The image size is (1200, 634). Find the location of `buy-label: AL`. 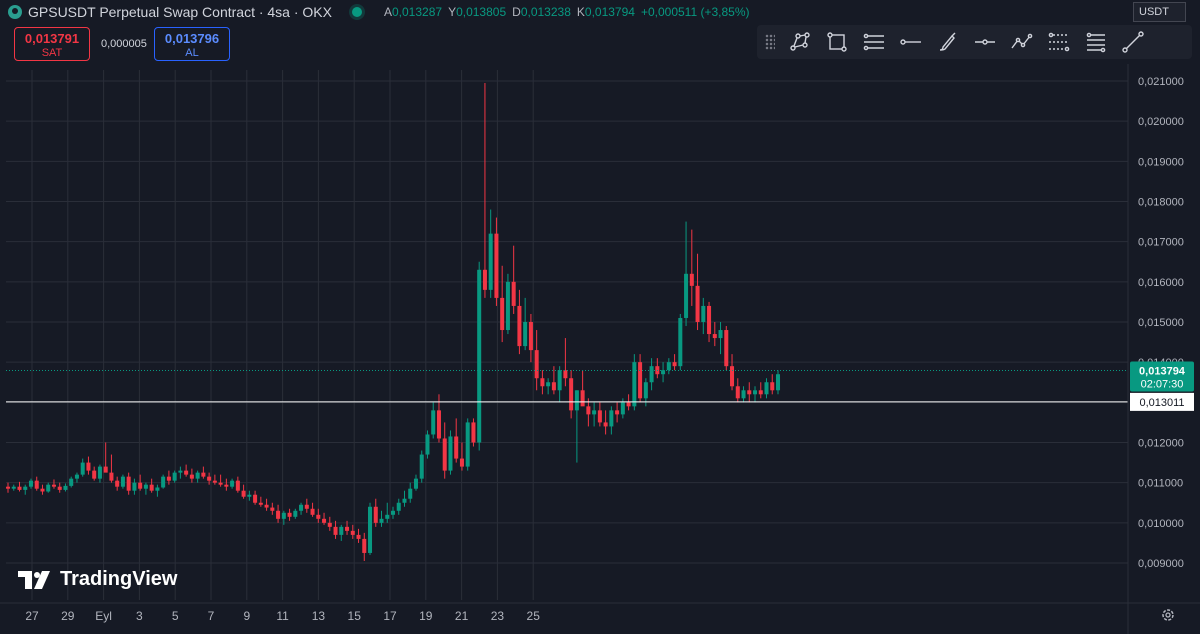

buy-label: AL is located at coordinates (192, 53).